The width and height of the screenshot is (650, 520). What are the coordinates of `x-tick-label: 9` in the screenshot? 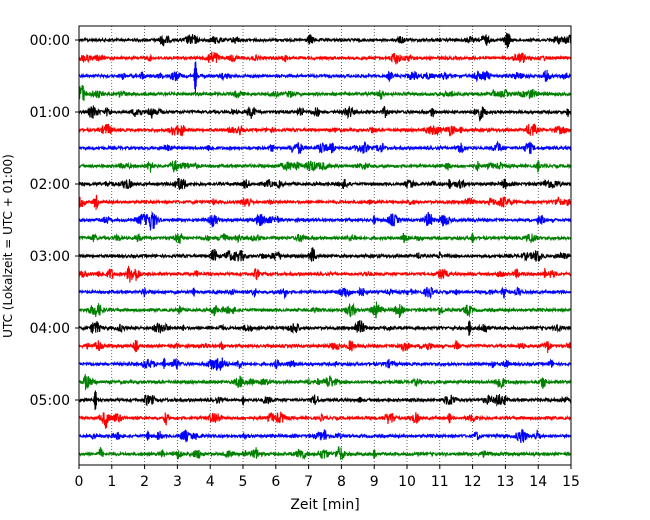 It's located at (374, 482).